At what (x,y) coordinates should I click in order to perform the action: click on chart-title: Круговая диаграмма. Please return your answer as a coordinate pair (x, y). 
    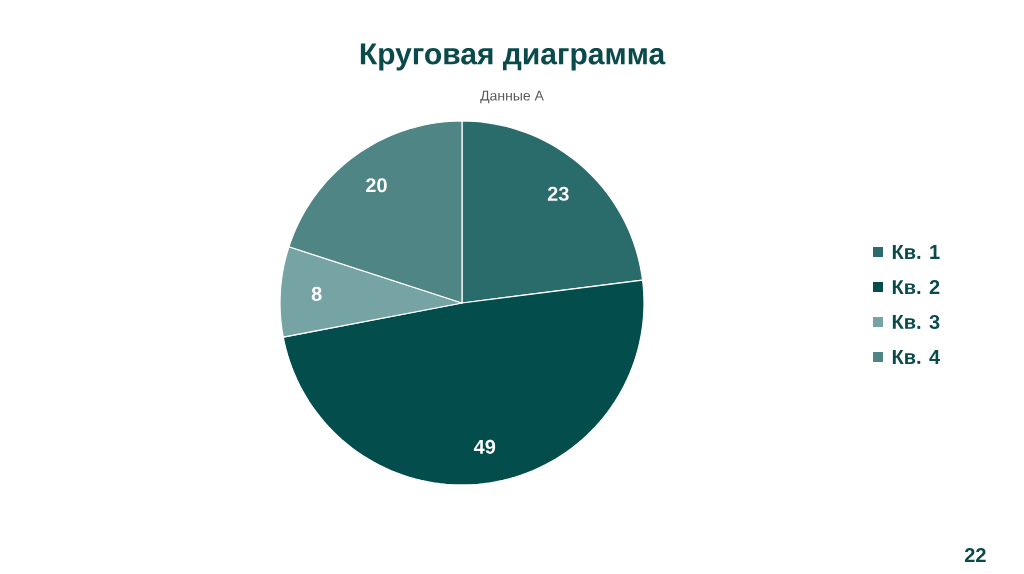
    Looking at the image, I should click on (513, 57).